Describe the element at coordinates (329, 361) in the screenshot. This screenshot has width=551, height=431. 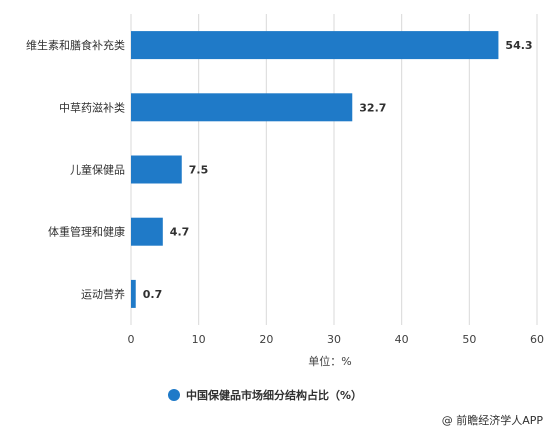
I see `x-axis-title: 单位：%` at that location.